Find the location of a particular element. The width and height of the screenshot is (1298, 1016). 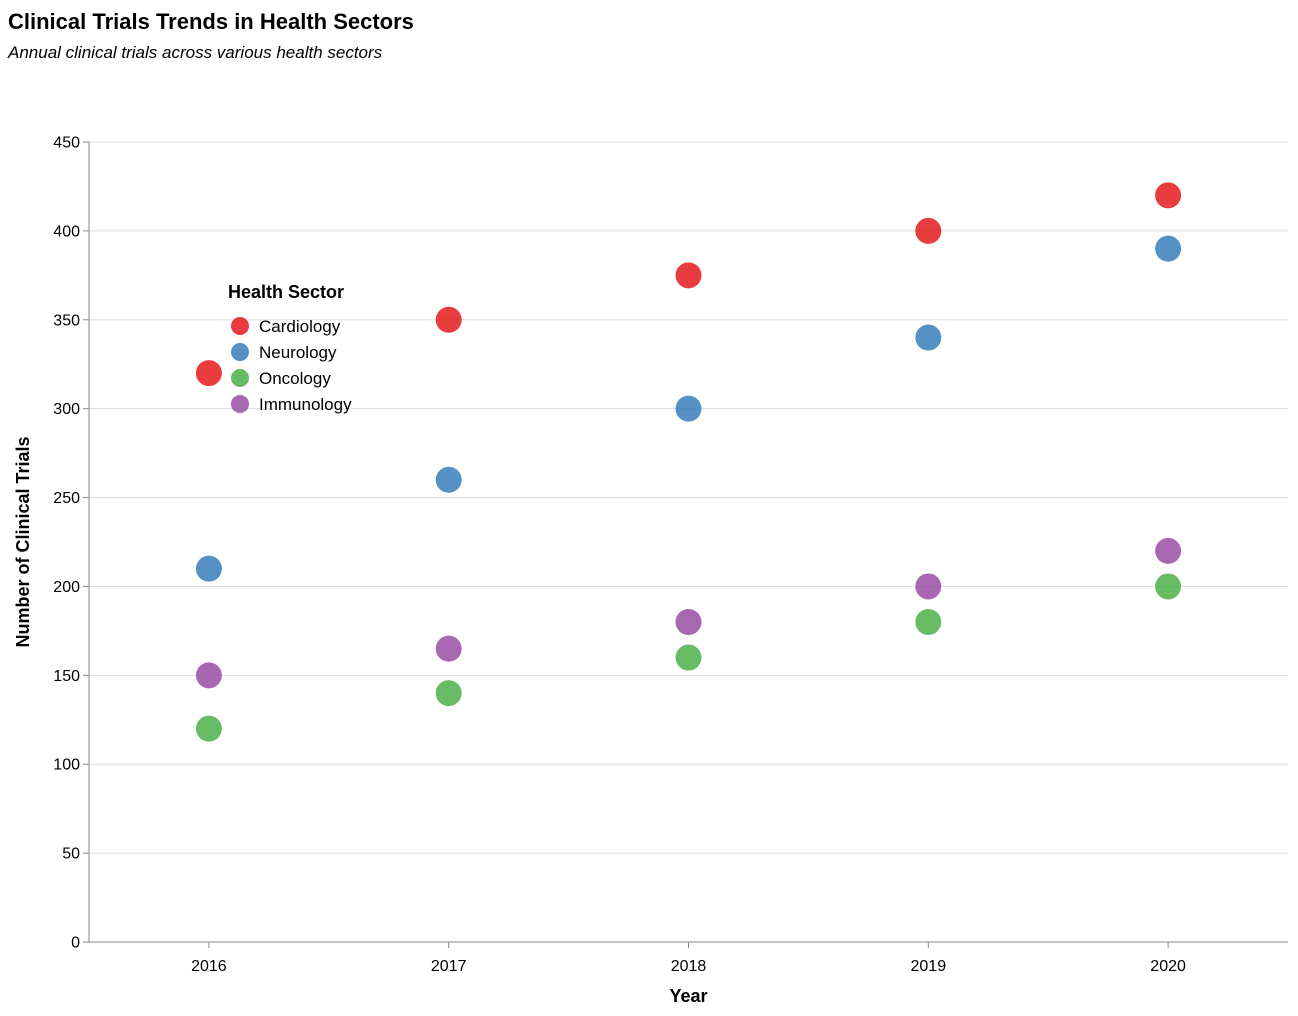

x-tick-label: 2018 is located at coordinates (689, 966).